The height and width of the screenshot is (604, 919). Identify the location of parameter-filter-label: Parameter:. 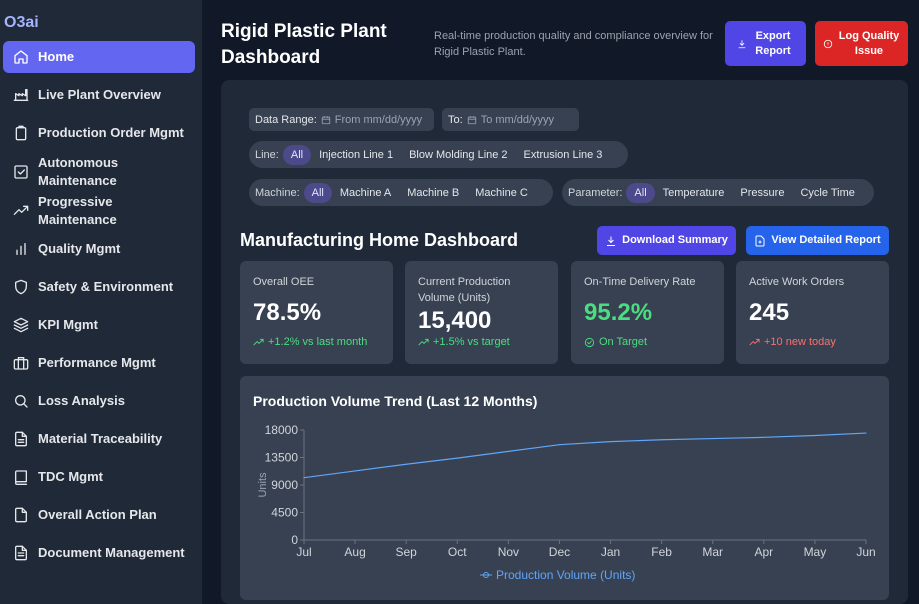
(595, 192).